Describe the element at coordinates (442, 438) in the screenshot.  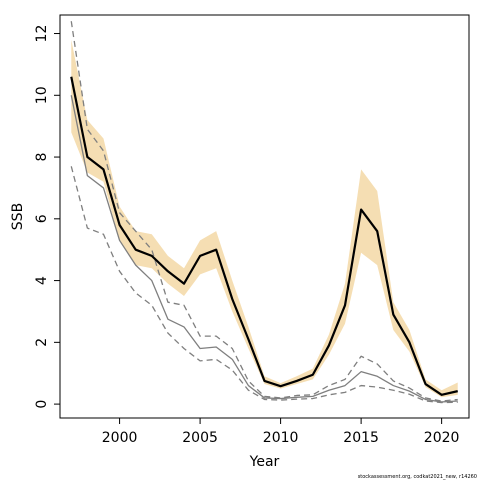
I see `x-tick-label: 2020` at that location.